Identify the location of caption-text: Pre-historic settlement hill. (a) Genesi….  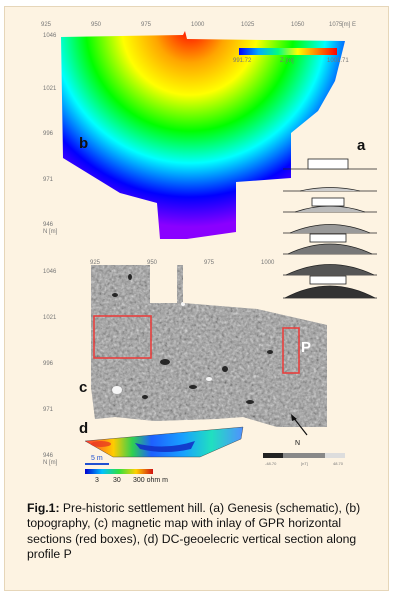
(194, 531).